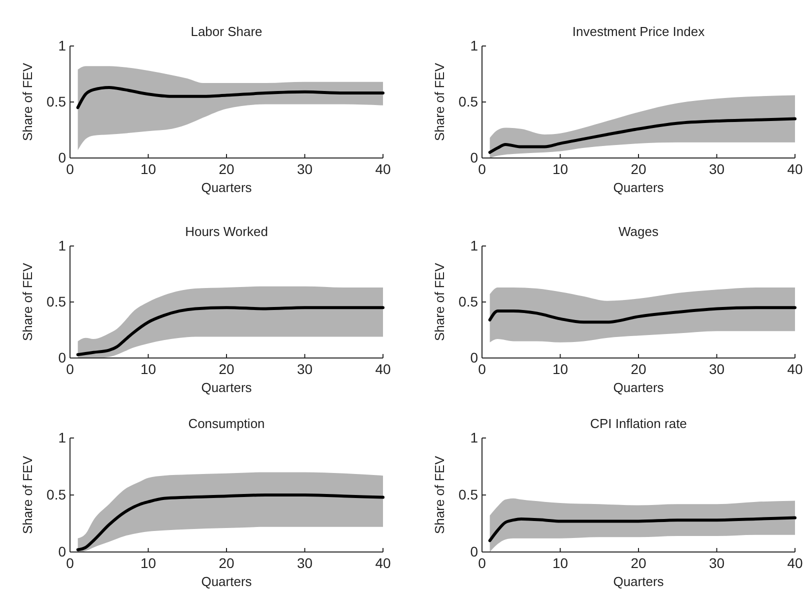 The height and width of the screenshot is (611, 804). I want to click on chart-title: Hours Worked, so click(226, 231).